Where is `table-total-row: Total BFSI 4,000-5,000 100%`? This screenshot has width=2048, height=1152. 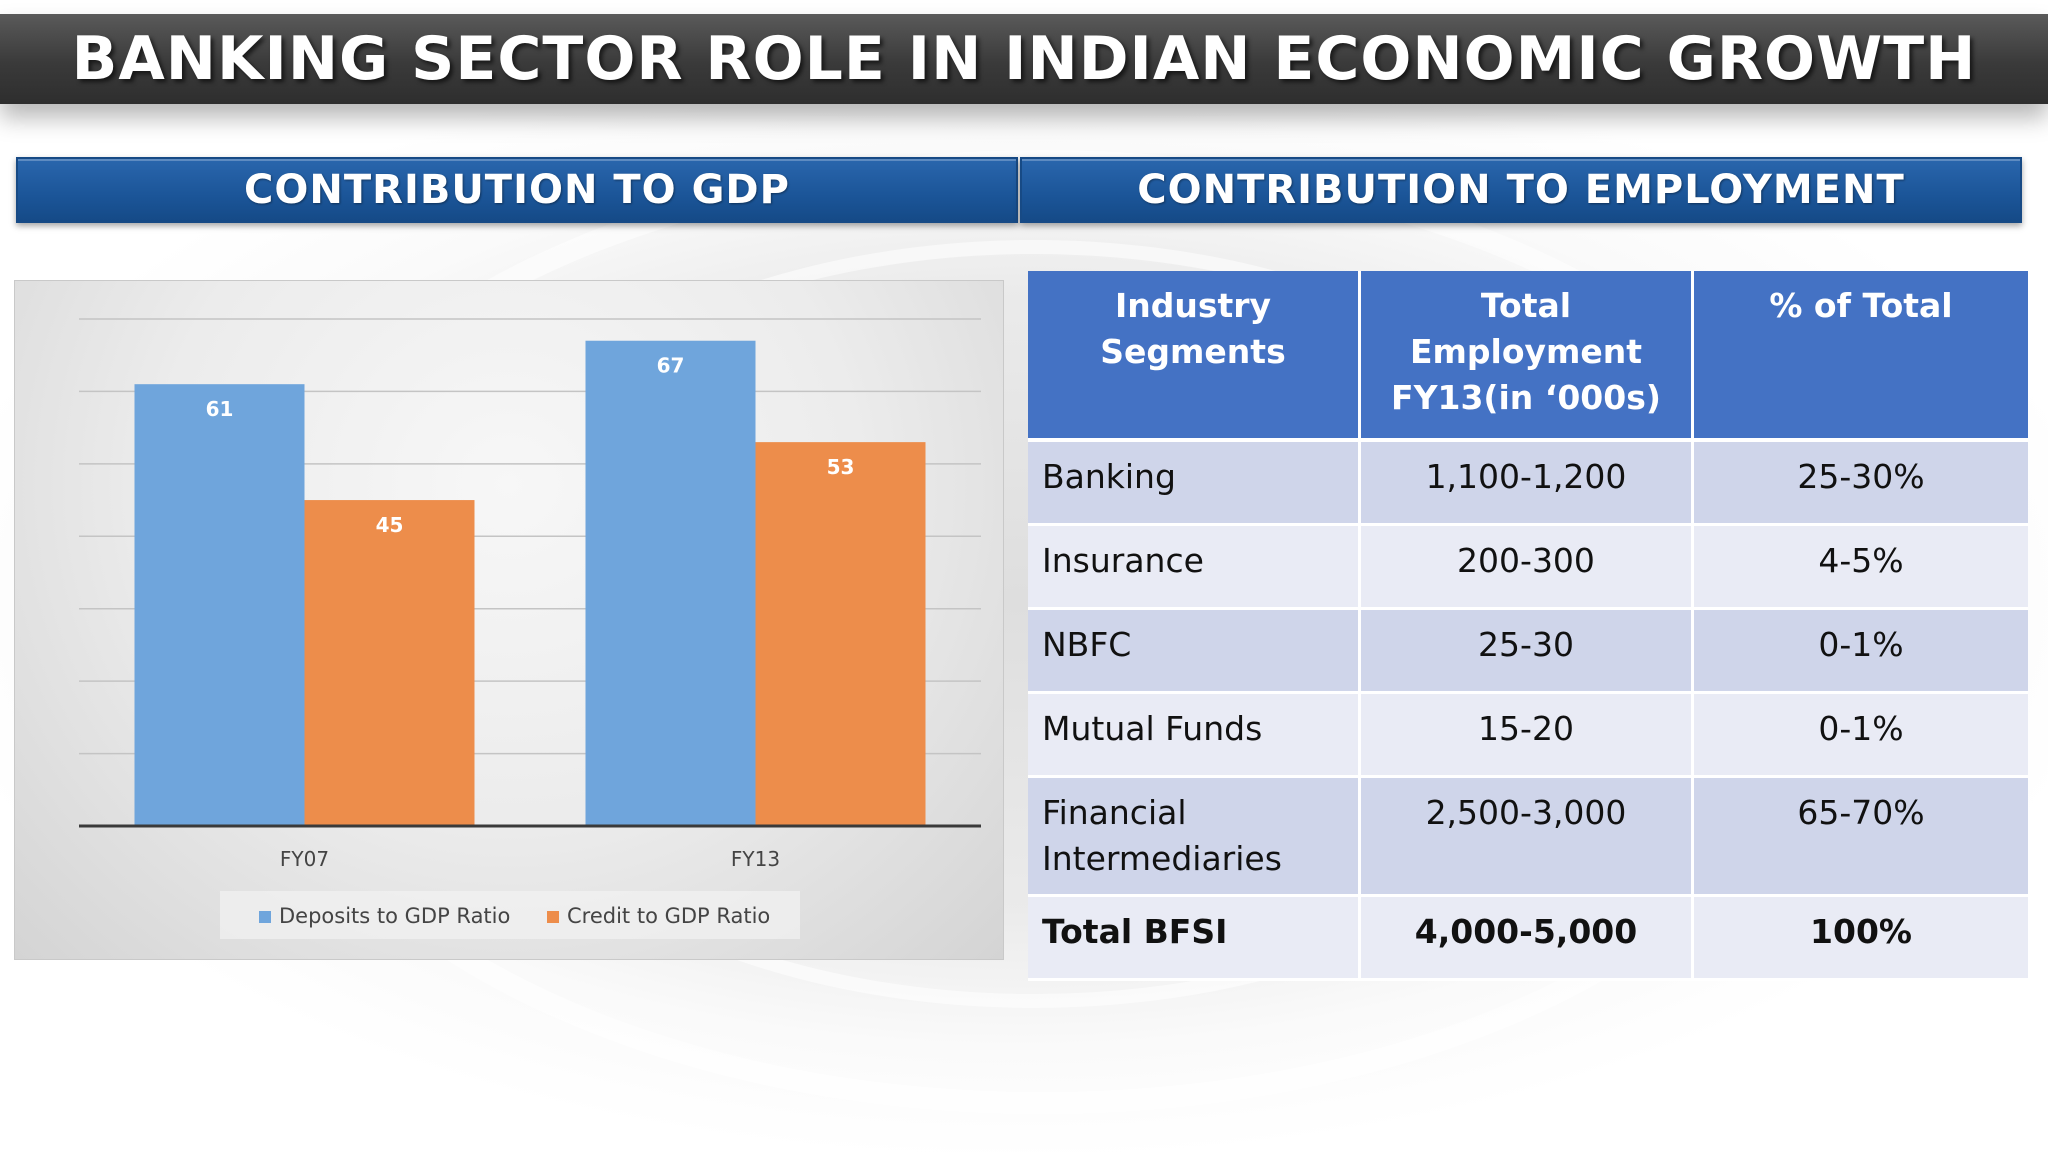
table-total-row: Total BFSI 4,000-5,000 100% is located at coordinates (1528, 939).